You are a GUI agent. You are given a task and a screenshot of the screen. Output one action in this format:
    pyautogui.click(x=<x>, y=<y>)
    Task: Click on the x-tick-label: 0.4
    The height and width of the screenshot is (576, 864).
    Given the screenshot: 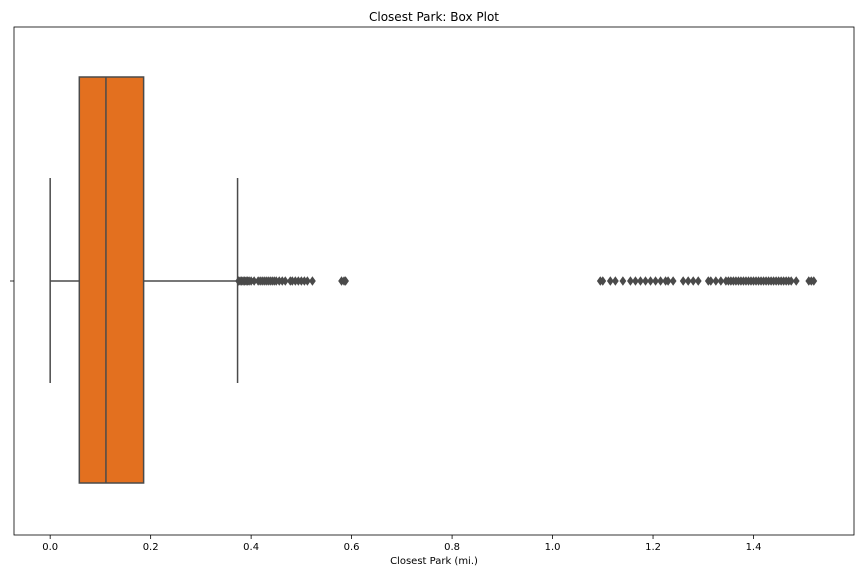 What is the action you would take?
    pyautogui.click(x=251, y=547)
    